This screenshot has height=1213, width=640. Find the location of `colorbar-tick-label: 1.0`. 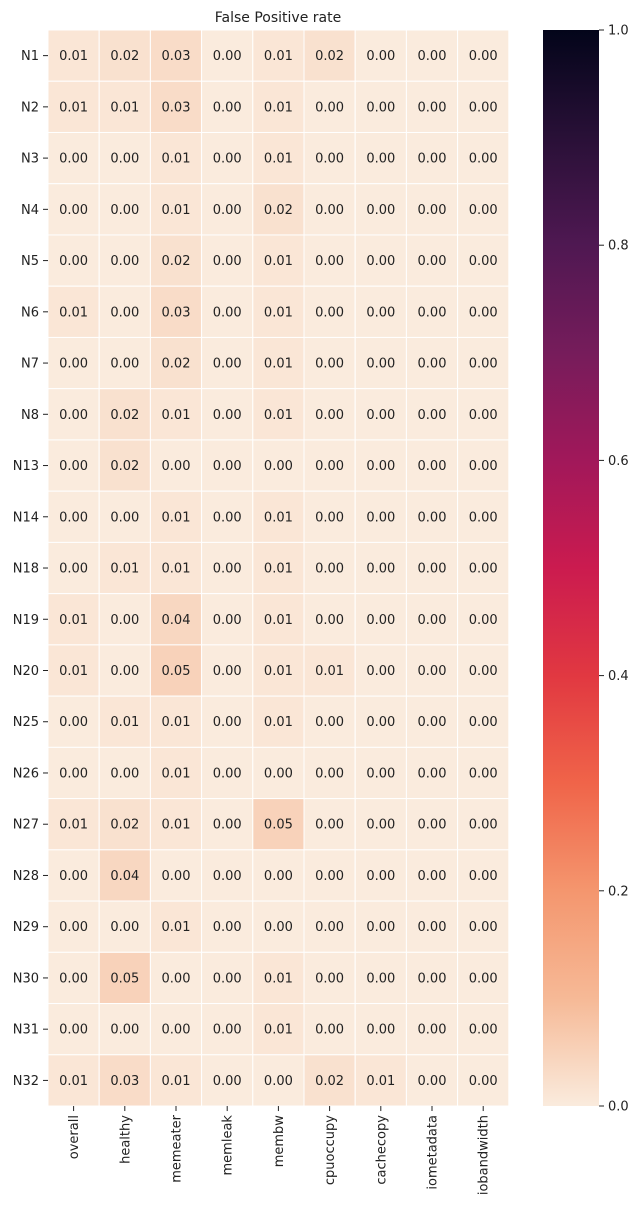

colorbar-tick-label: 1.0 is located at coordinates (618, 31).